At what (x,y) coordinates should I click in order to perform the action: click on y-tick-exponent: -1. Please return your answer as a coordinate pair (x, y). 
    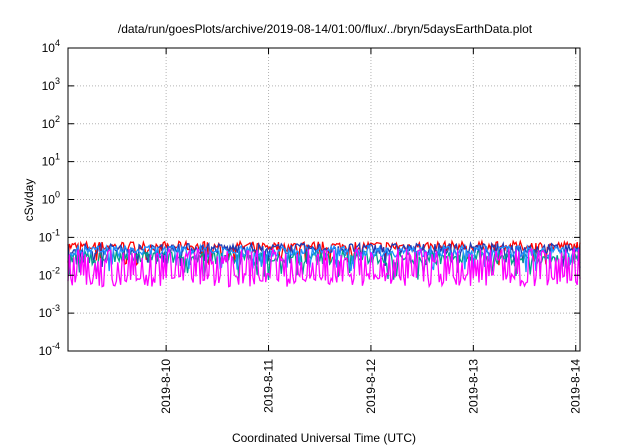
    Looking at the image, I should click on (56, 232).